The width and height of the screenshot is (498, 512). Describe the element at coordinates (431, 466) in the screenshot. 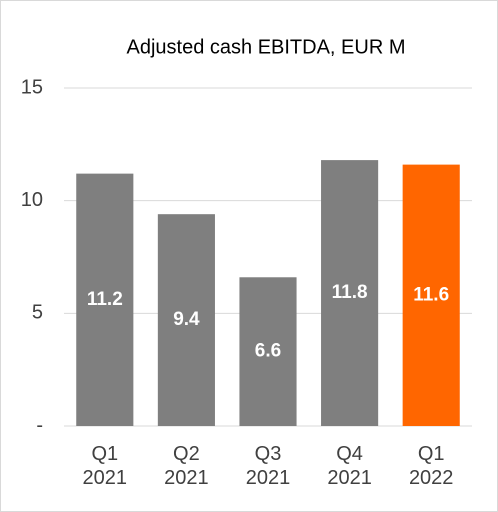

I see `x-tick-label: Q1 2022` at that location.